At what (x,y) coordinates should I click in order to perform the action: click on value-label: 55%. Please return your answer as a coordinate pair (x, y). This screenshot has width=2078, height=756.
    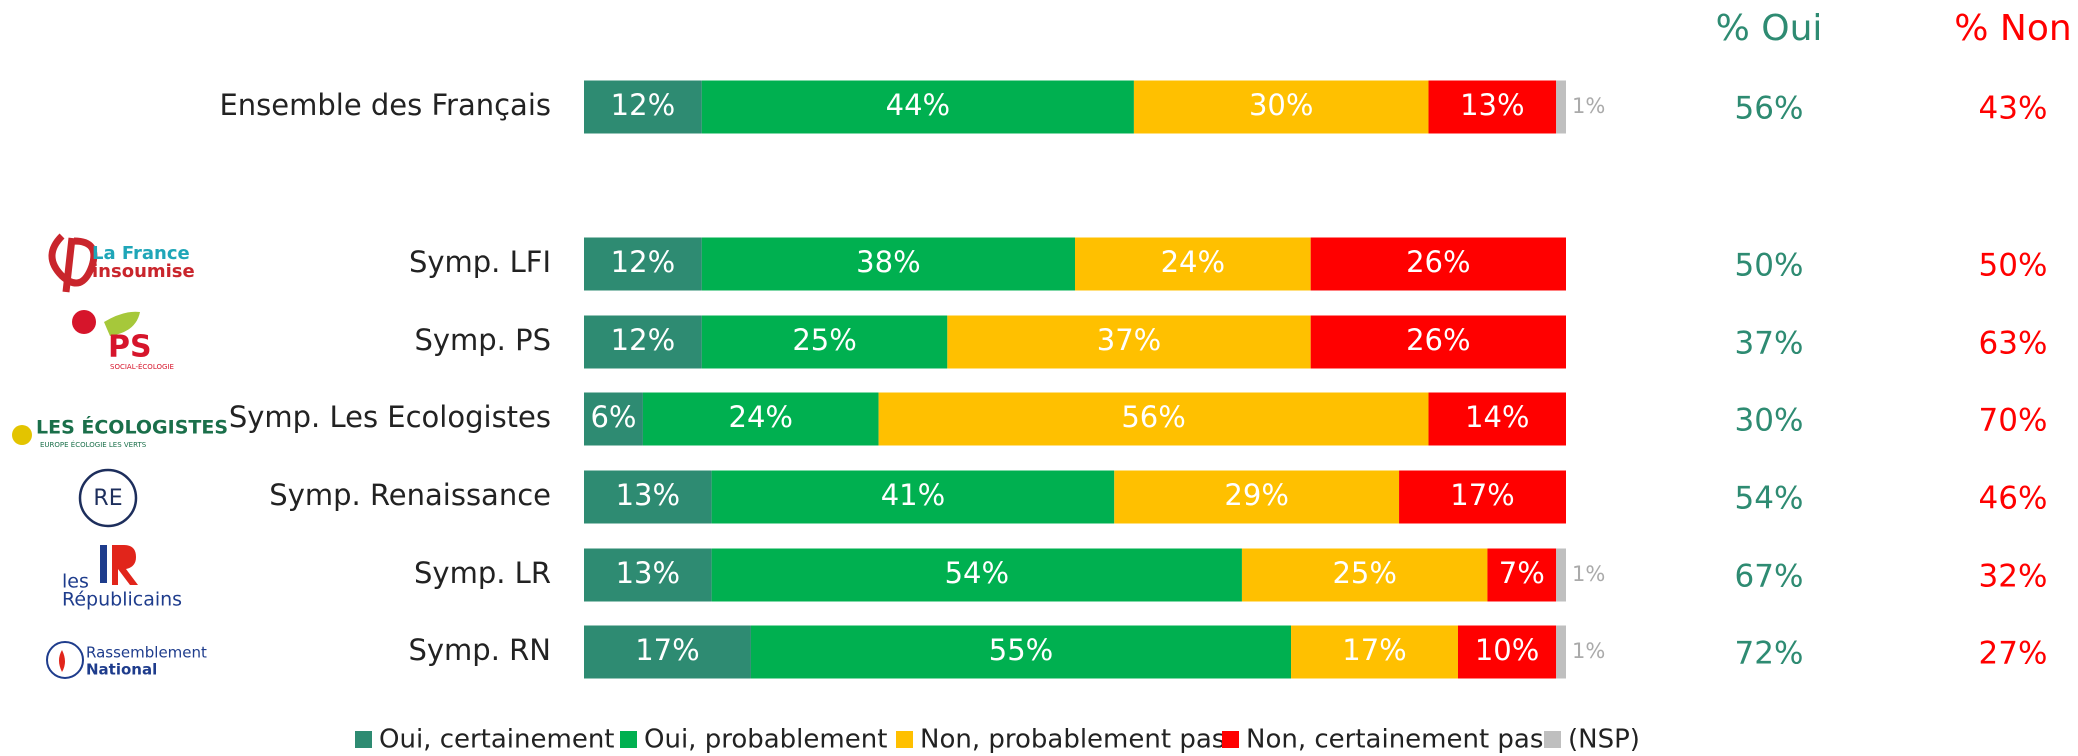
    Looking at the image, I should click on (1021, 650).